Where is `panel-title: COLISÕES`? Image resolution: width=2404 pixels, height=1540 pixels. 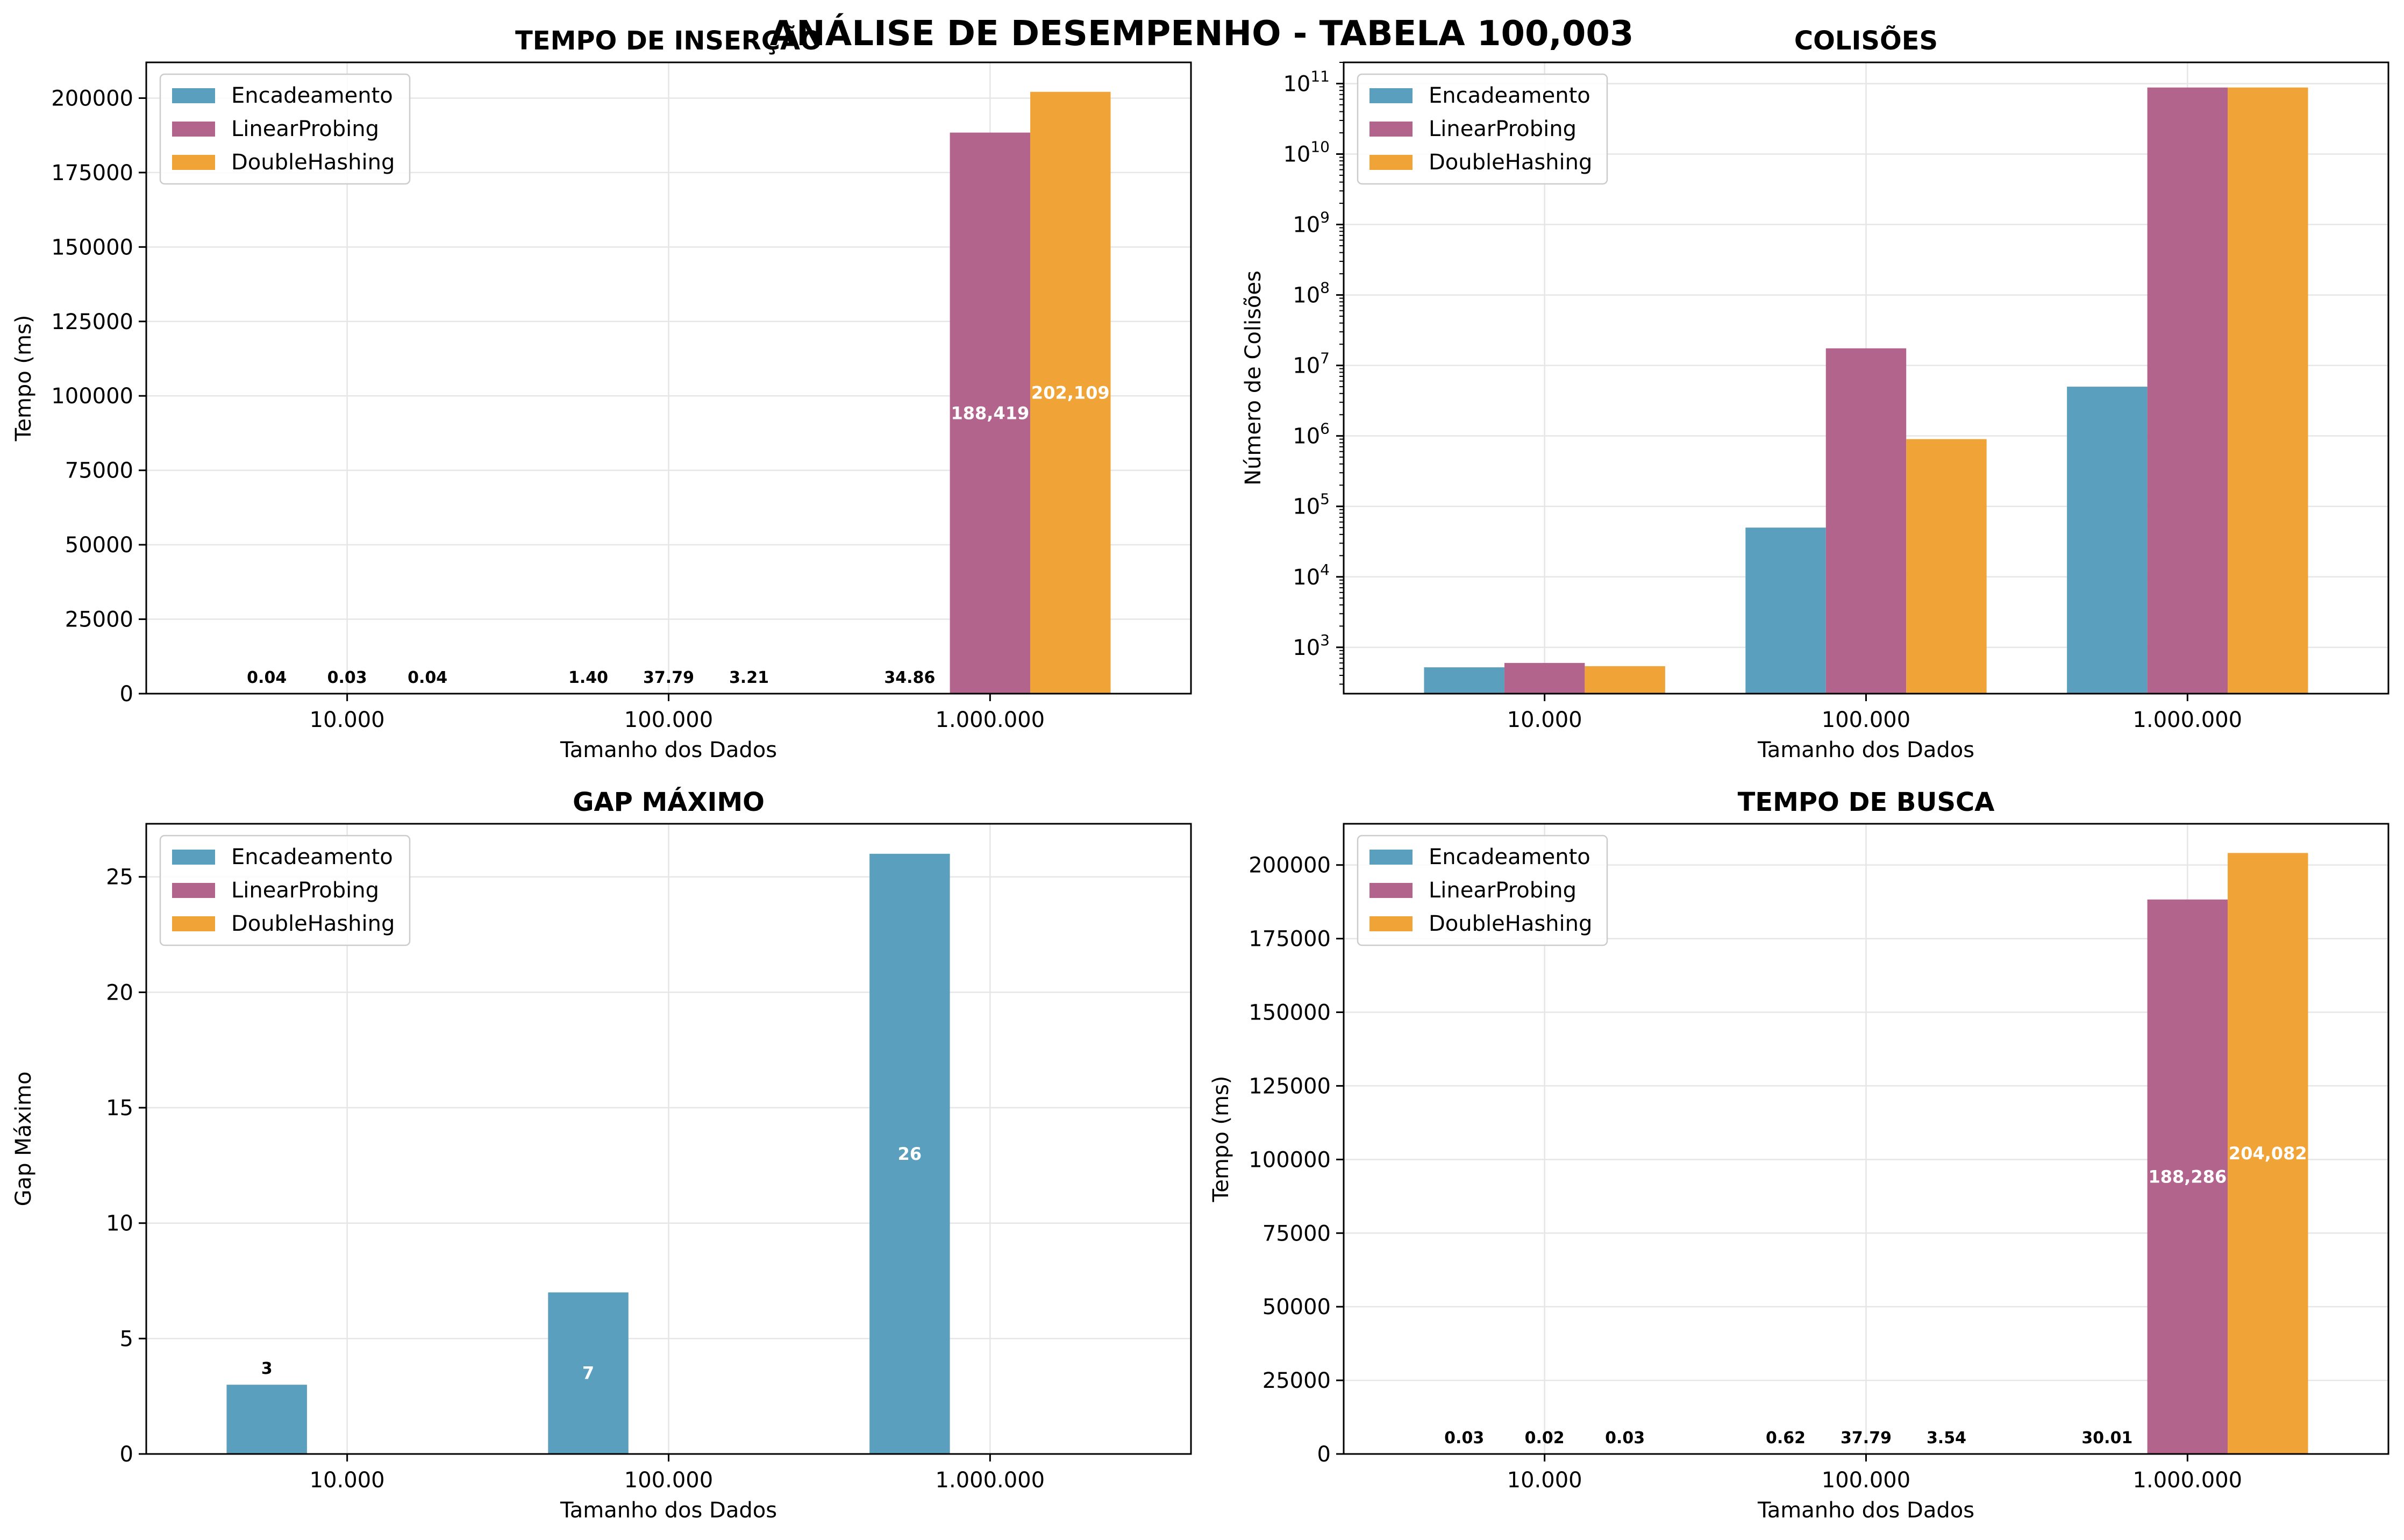
panel-title: COLISÕES is located at coordinates (1866, 40).